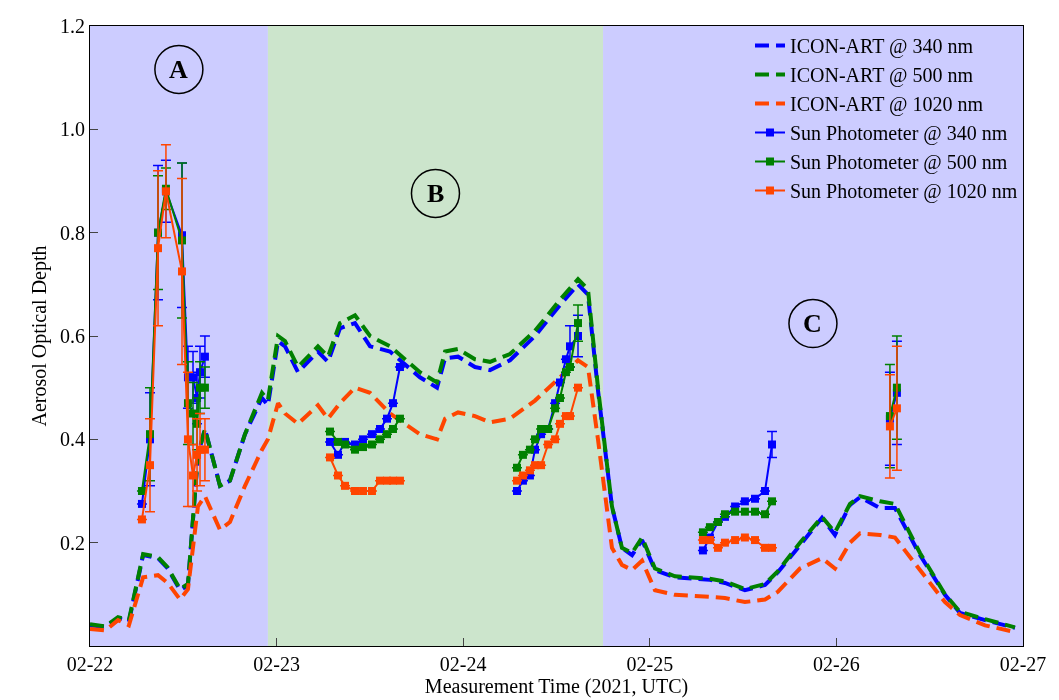  Describe the element at coordinates (836, 664) in the screenshot. I see `x-tick-label: 02-26` at that location.